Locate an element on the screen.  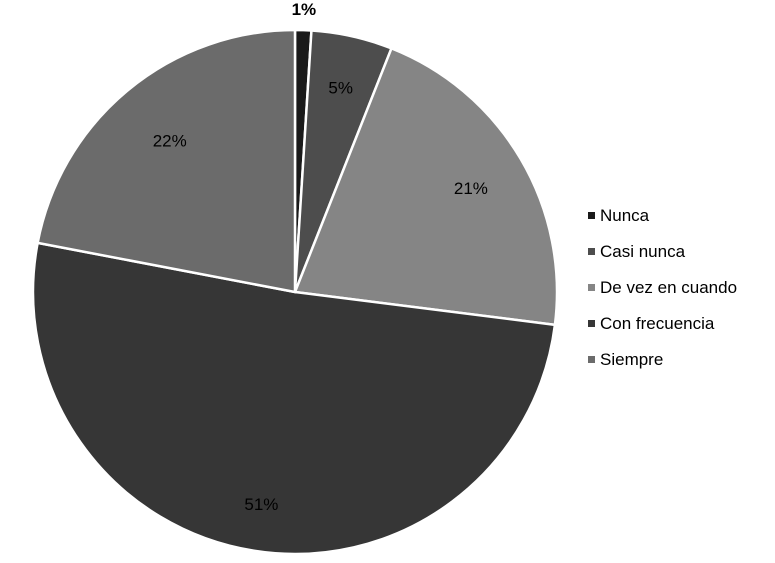
legend-label-casi-nunca: Casi nunca is located at coordinates (643, 251).